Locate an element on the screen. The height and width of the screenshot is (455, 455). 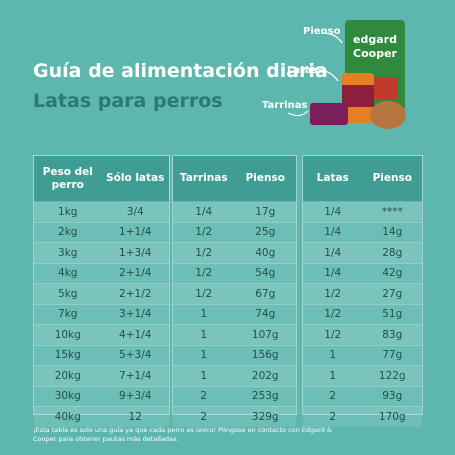
cell: 20kg is located at coordinates (68, 375).